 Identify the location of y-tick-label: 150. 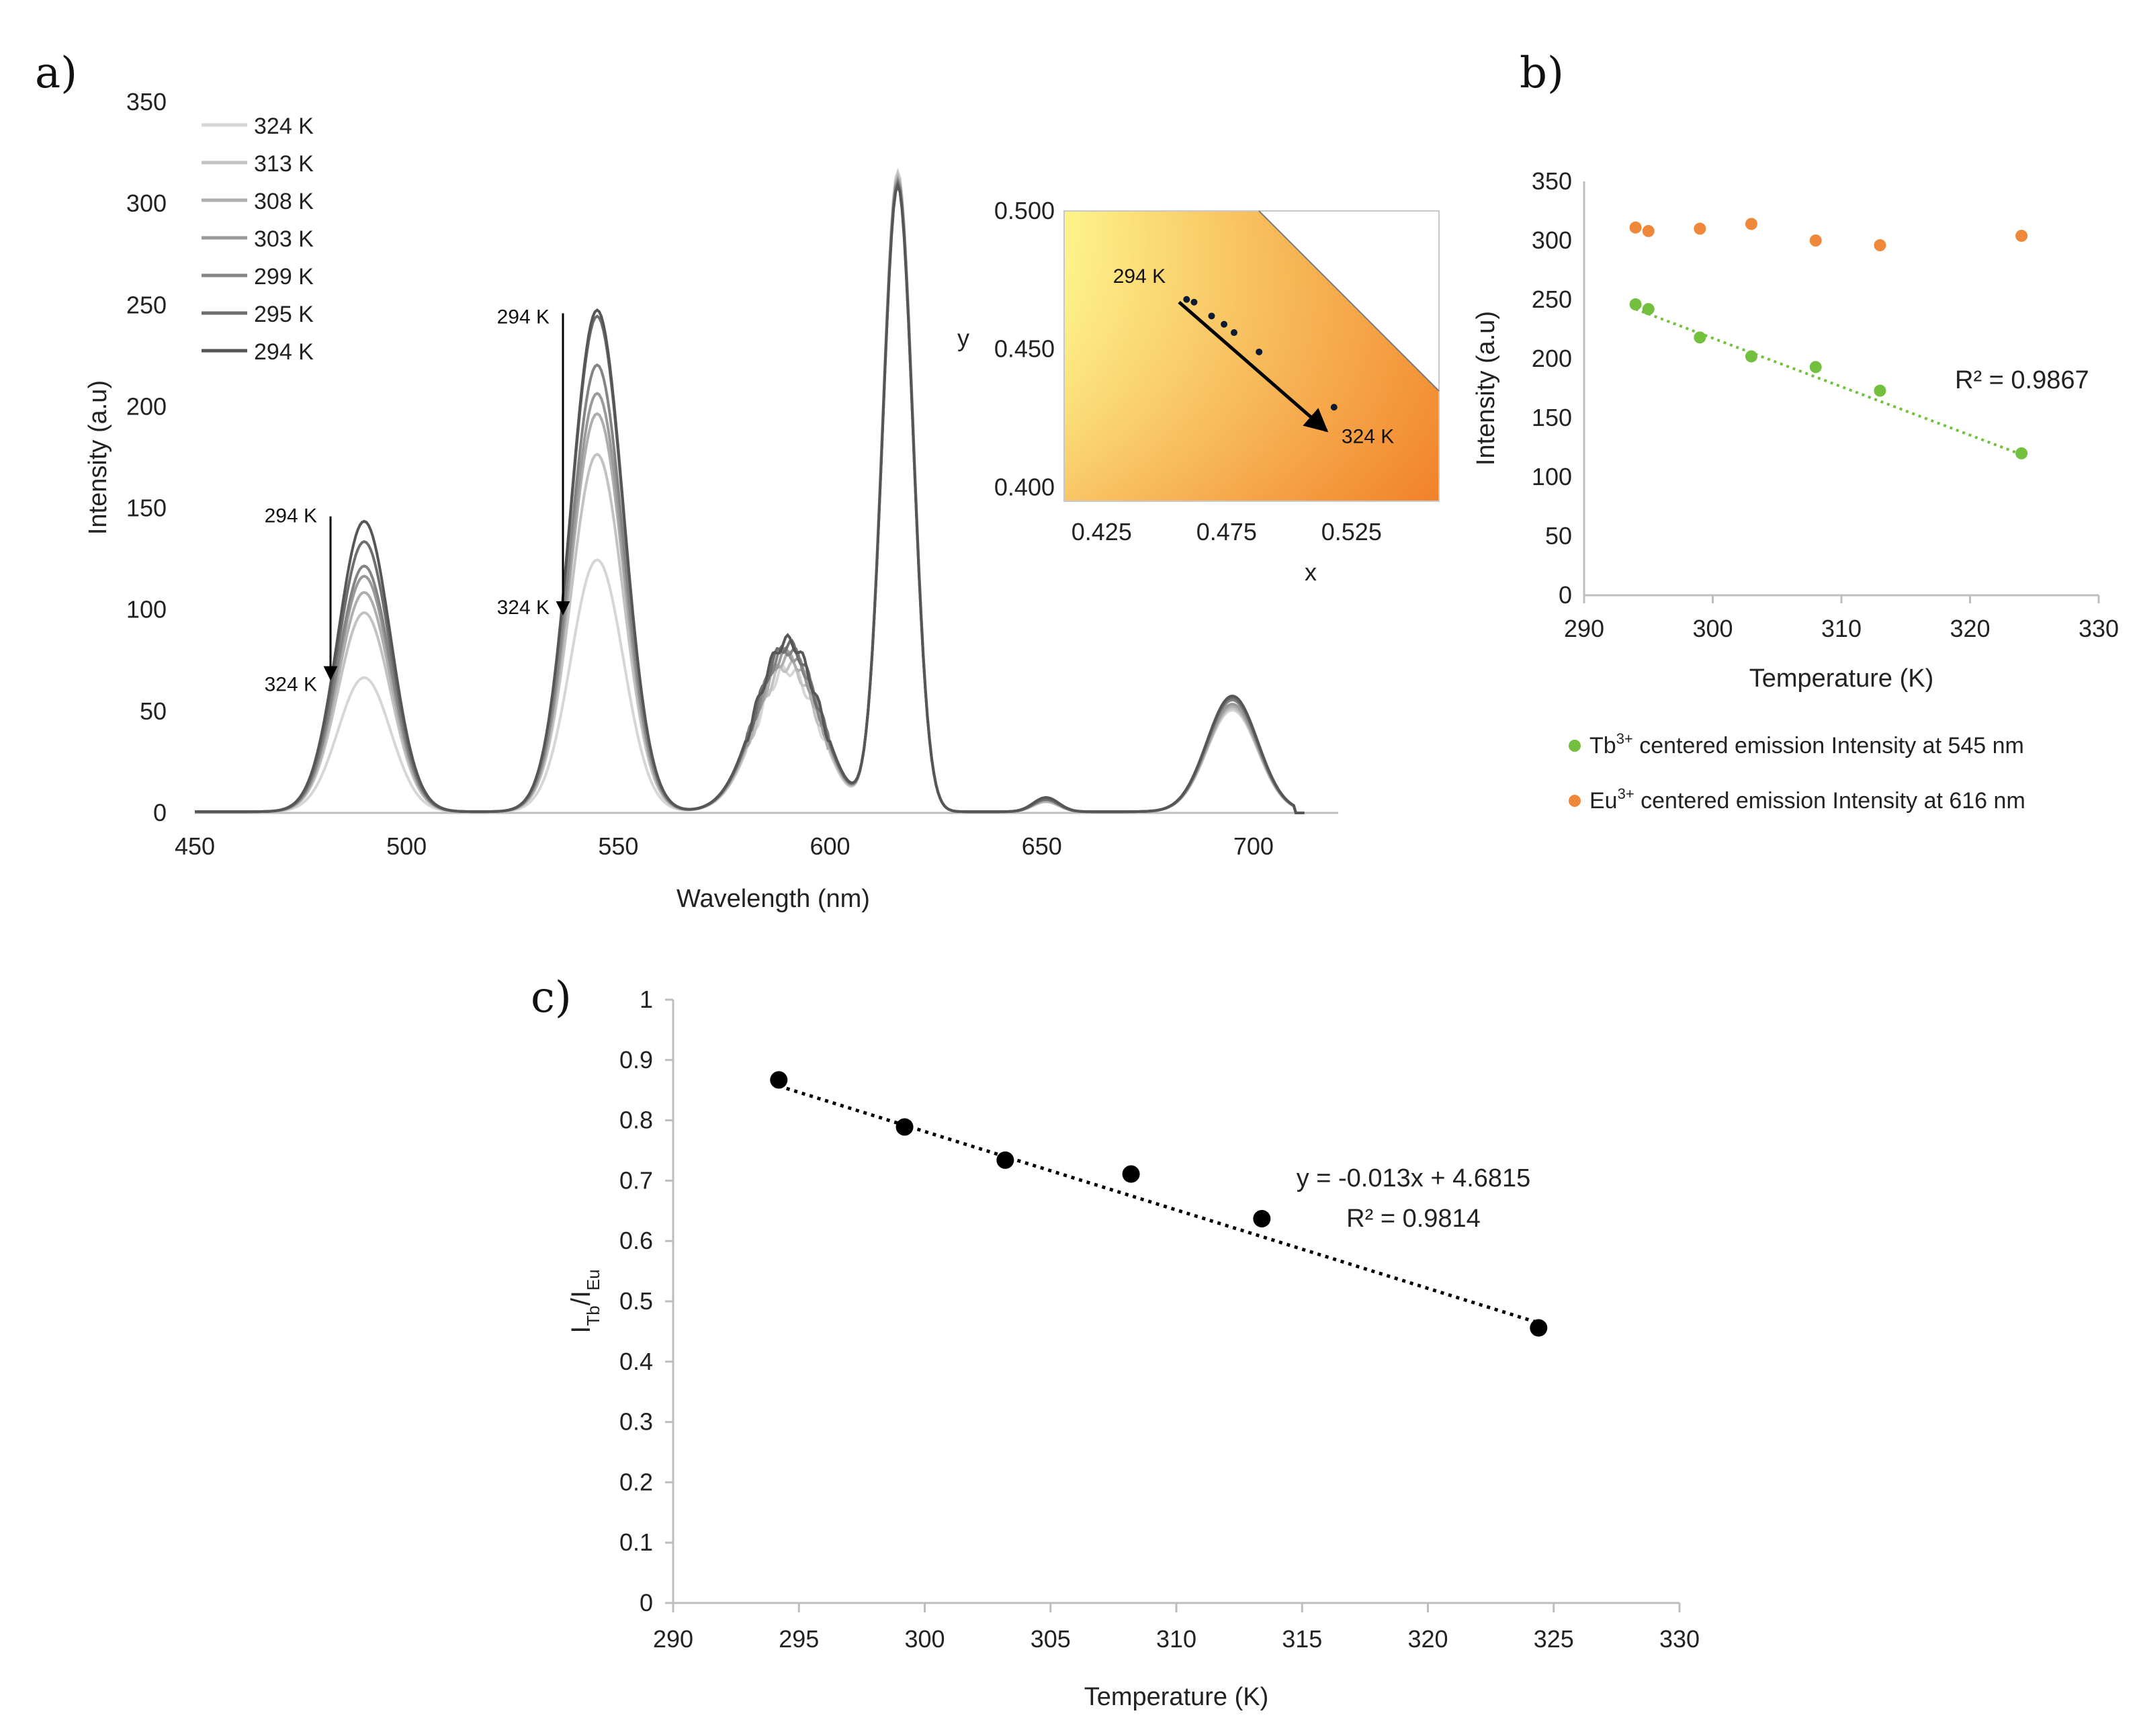
(1552, 418).